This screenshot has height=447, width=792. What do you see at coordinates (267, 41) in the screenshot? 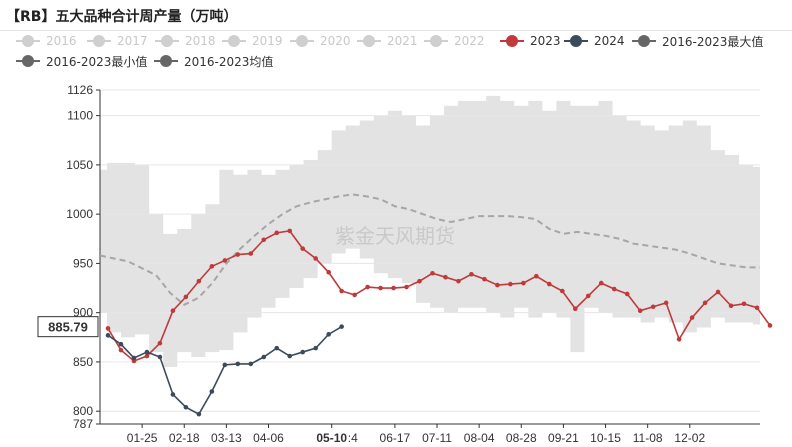
I see `legend-label: 2019` at bounding box center [267, 41].